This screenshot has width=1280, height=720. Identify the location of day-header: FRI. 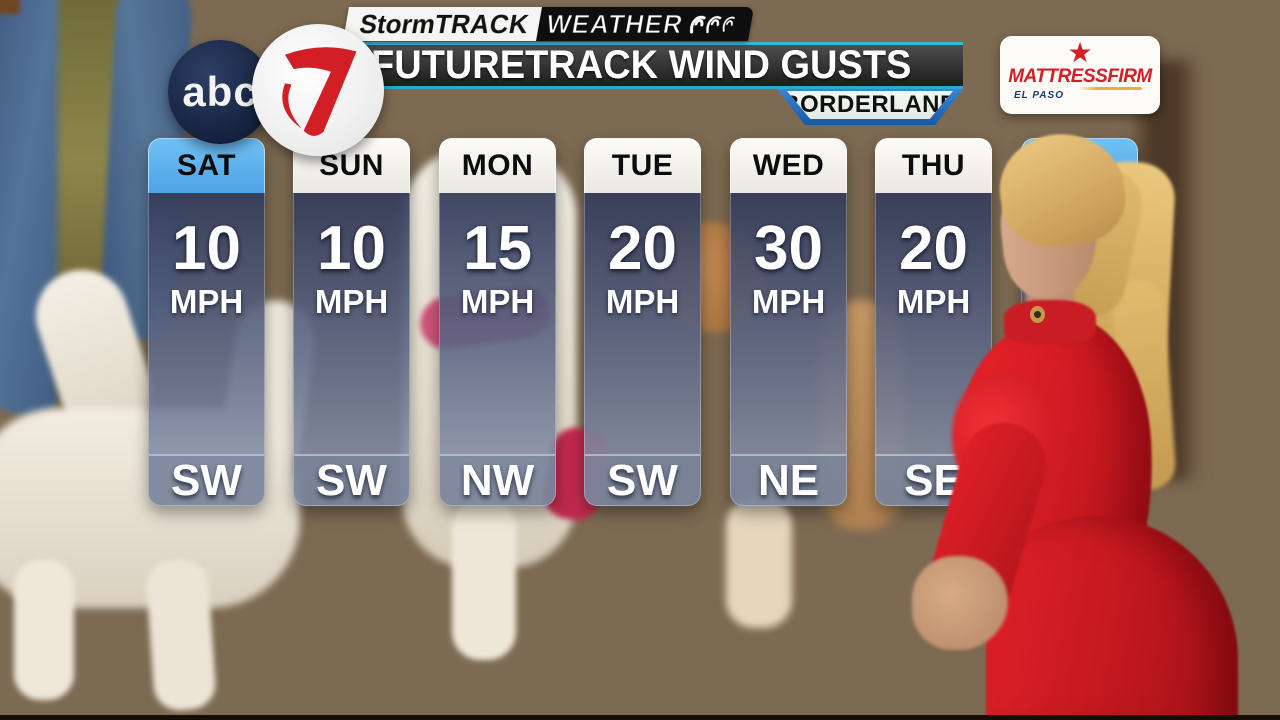
(1079, 165).